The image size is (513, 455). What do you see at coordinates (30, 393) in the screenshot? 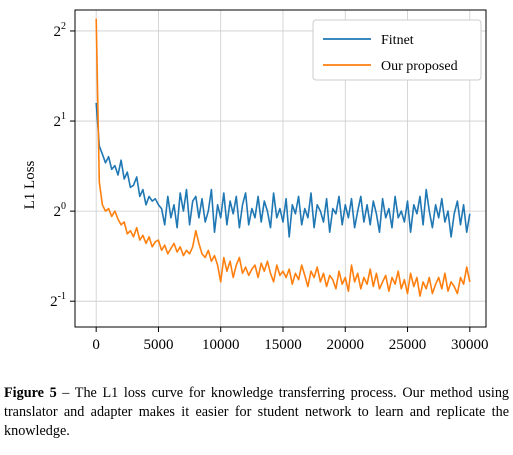
I see `caption-label: Figure 5` at bounding box center [30, 393].